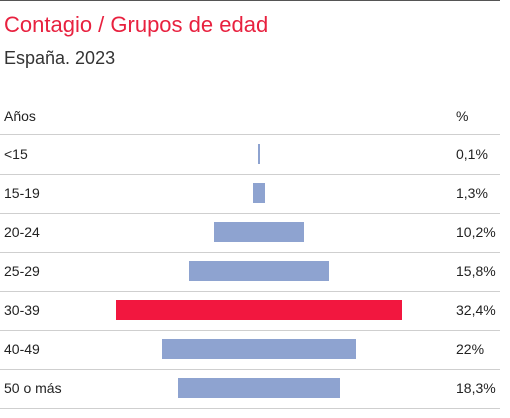  What do you see at coordinates (476, 388) in the screenshot?
I see `value-label: 18,3%` at bounding box center [476, 388].